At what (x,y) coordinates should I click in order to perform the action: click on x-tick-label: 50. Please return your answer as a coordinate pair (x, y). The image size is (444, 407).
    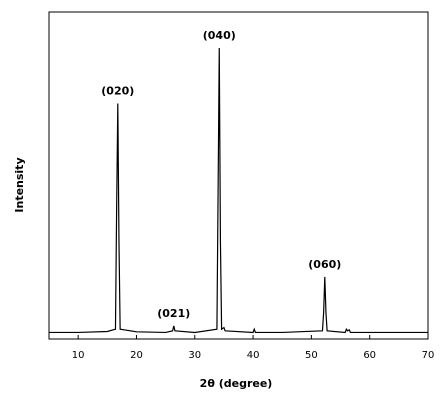
    Looking at the image, I should click on (311, 355).